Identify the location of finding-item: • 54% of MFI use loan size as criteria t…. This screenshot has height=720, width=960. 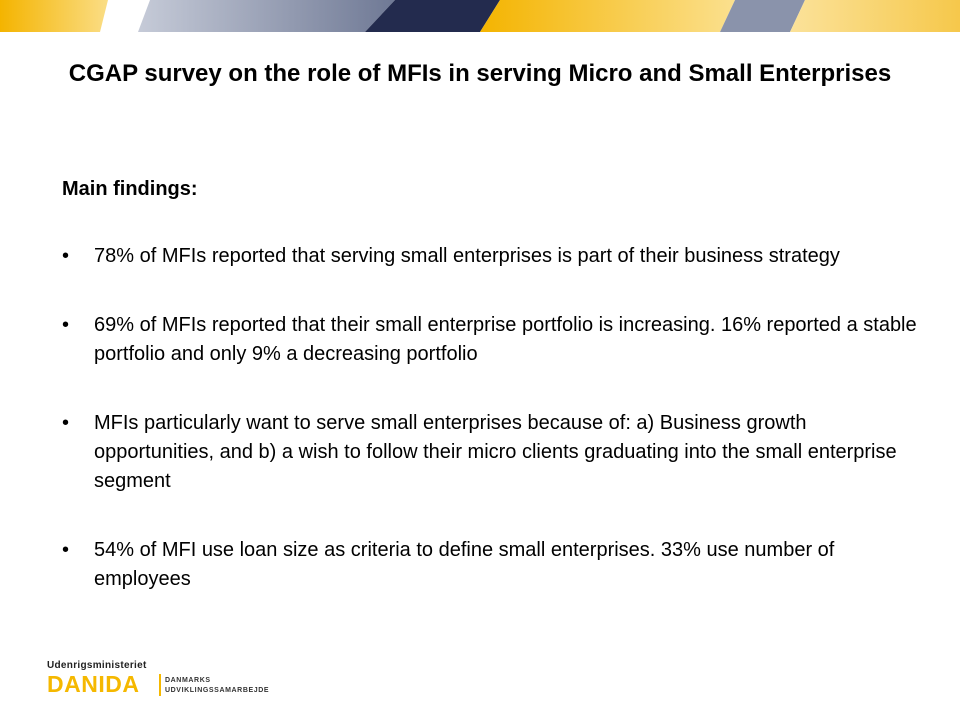
(492, 565).